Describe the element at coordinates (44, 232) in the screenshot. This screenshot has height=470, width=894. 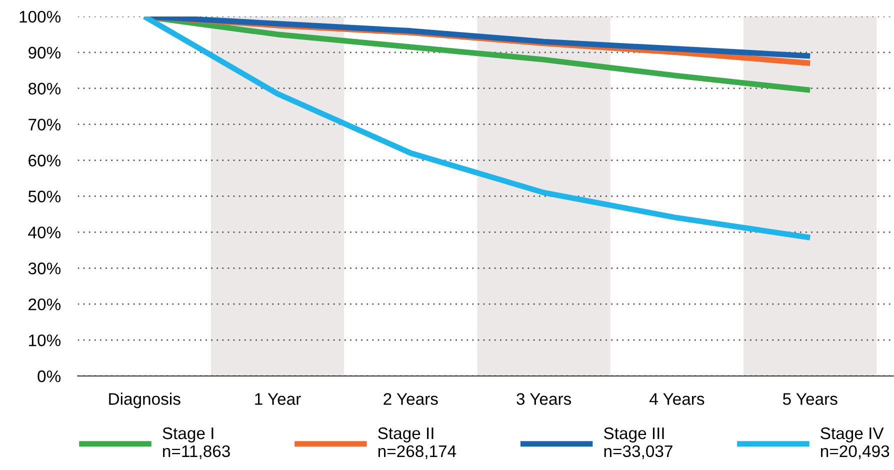
I see `y-tick-label: 40%` at that location.